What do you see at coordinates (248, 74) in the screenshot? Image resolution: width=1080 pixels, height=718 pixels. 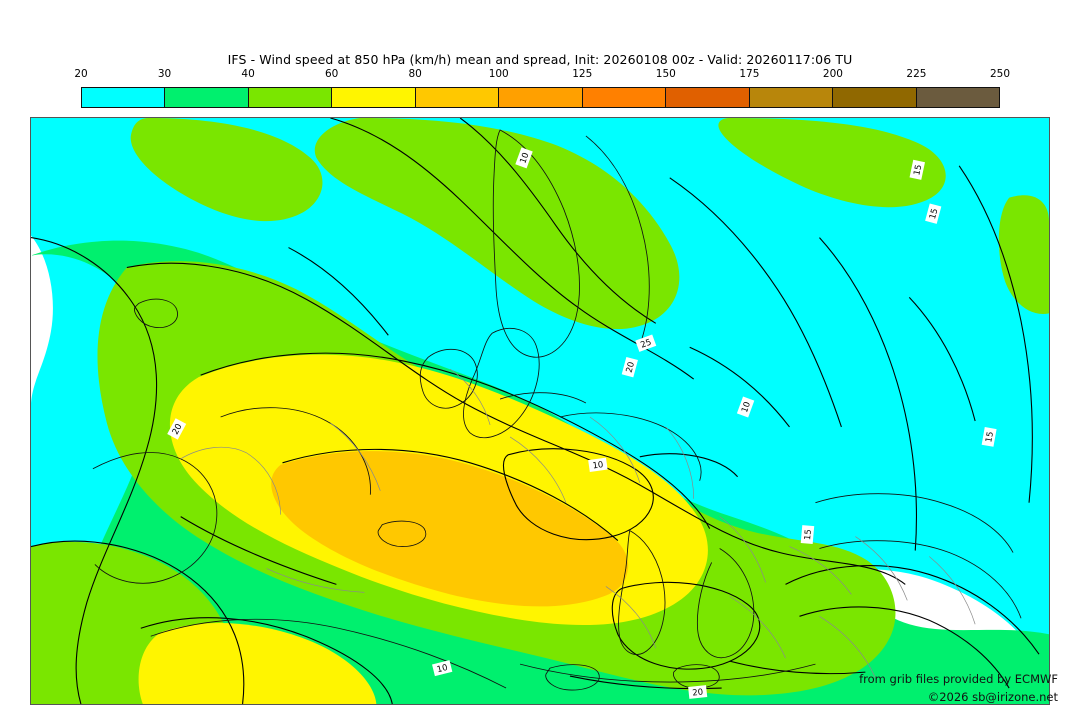 I see `colorbar-tick-40: 40` at bounding box center [248, 74].